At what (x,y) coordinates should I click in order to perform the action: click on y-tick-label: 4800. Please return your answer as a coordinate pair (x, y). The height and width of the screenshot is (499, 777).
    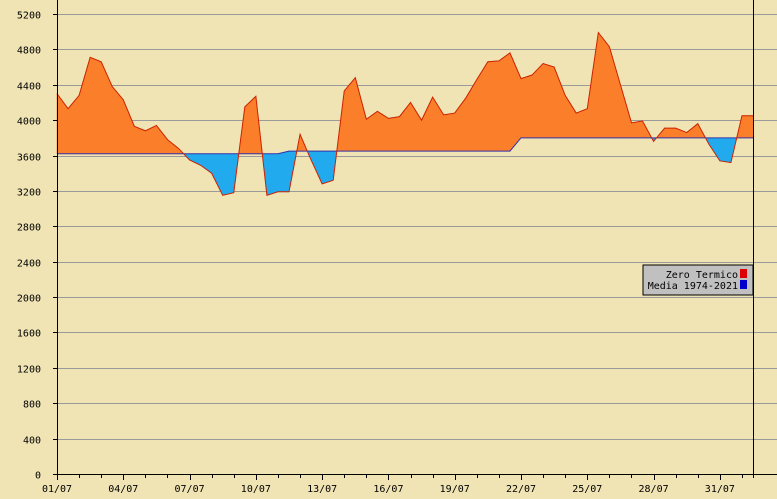
    Looking at the image, I should click on (29, 51).